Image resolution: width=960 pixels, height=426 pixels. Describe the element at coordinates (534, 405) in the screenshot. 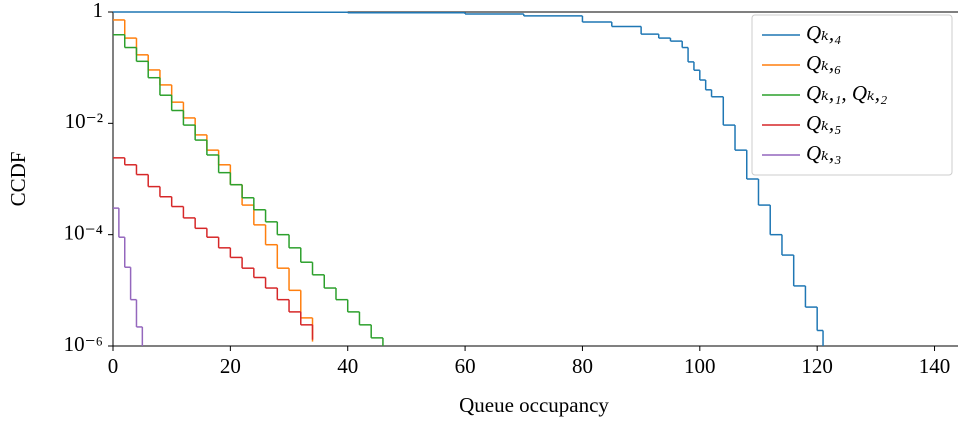

I see `x-axis-label: Queue occupancy` at that location.